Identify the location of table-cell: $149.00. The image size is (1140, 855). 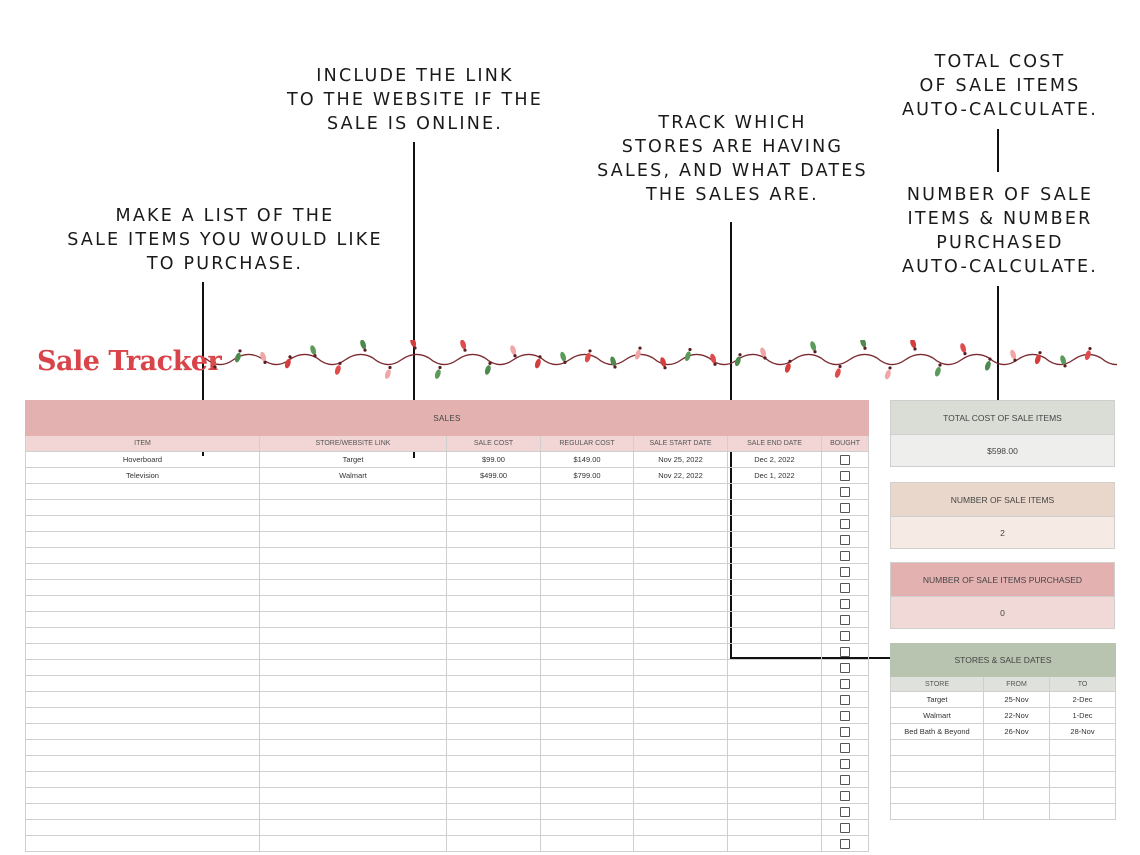
(587, 459).